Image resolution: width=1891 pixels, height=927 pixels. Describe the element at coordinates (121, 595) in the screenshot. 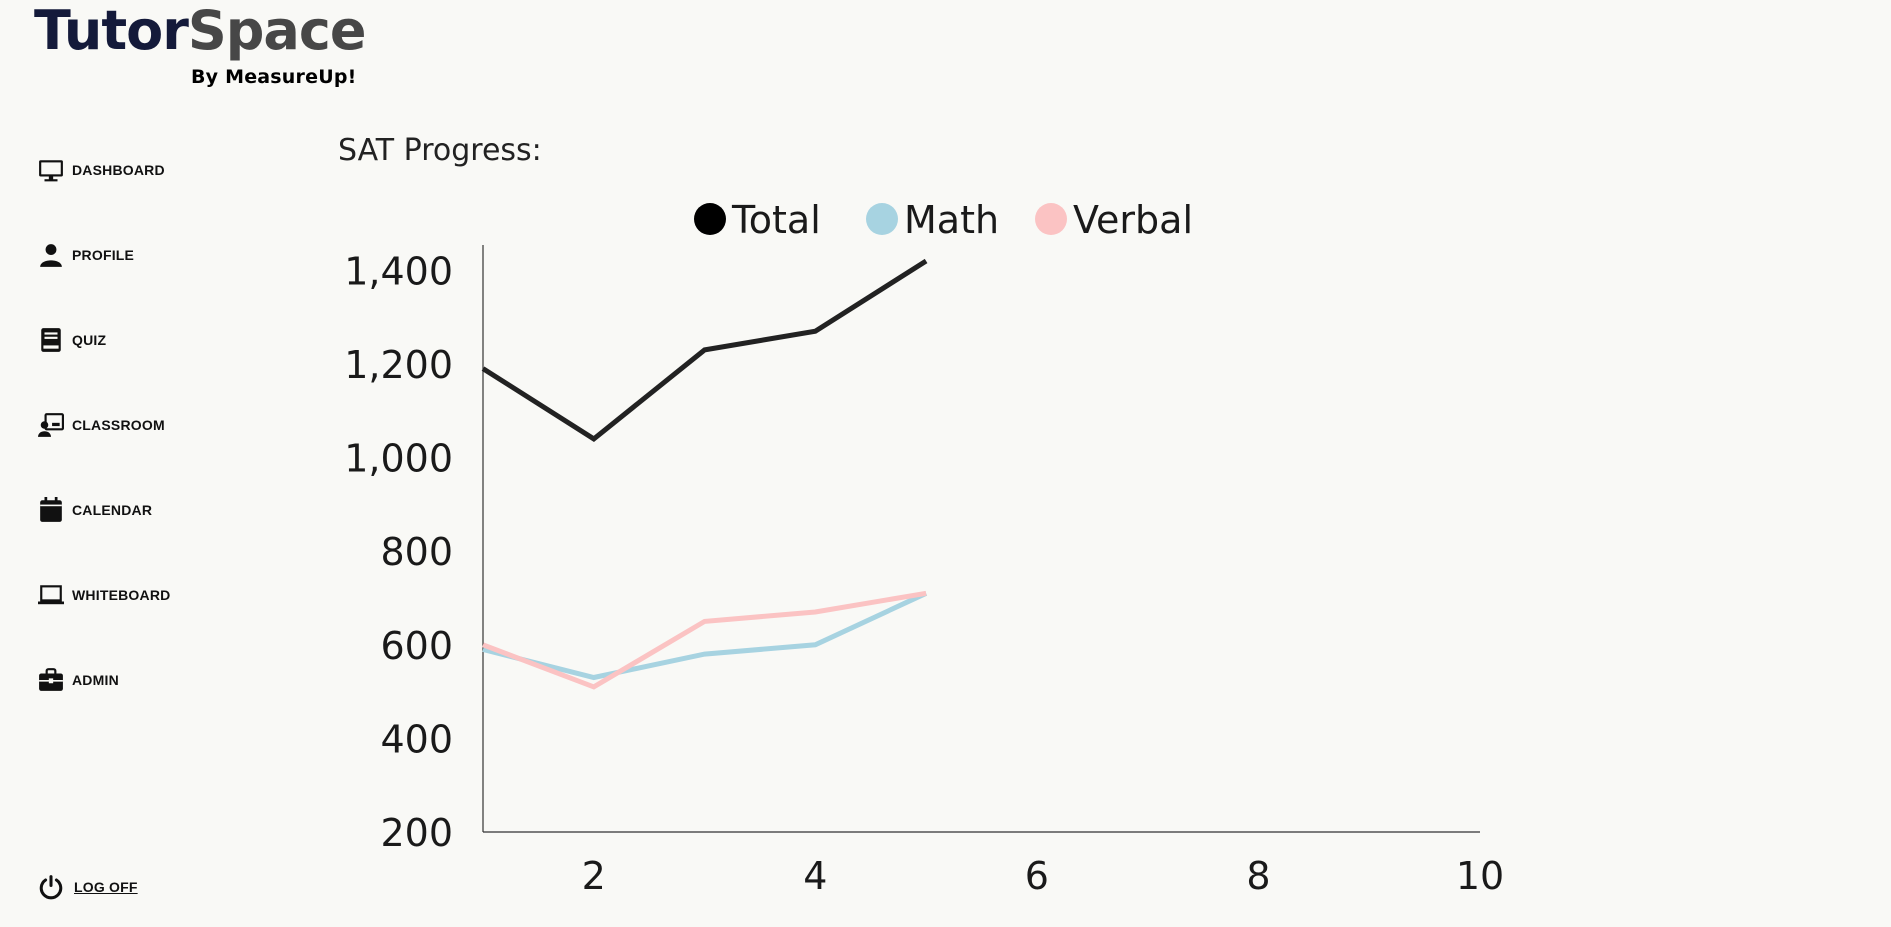

I see `sidebar-item-label: WHITEBOARD` at that location.